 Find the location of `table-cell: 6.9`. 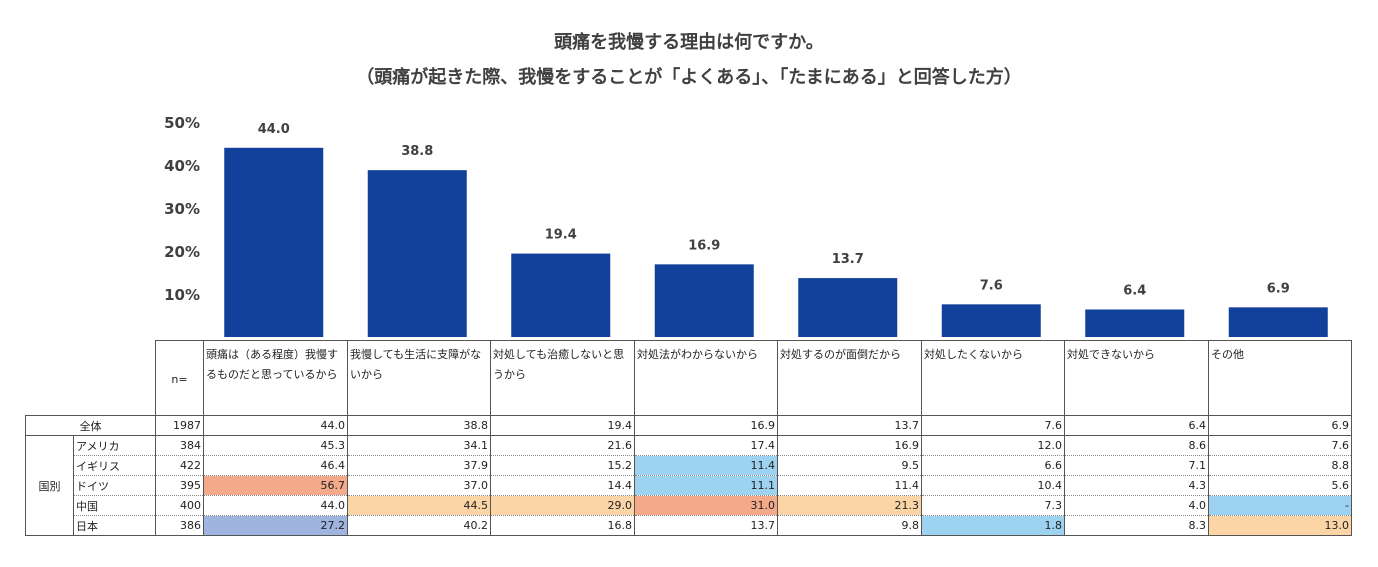

table-cell: 6.9 is located at coordinates (1280, 425).